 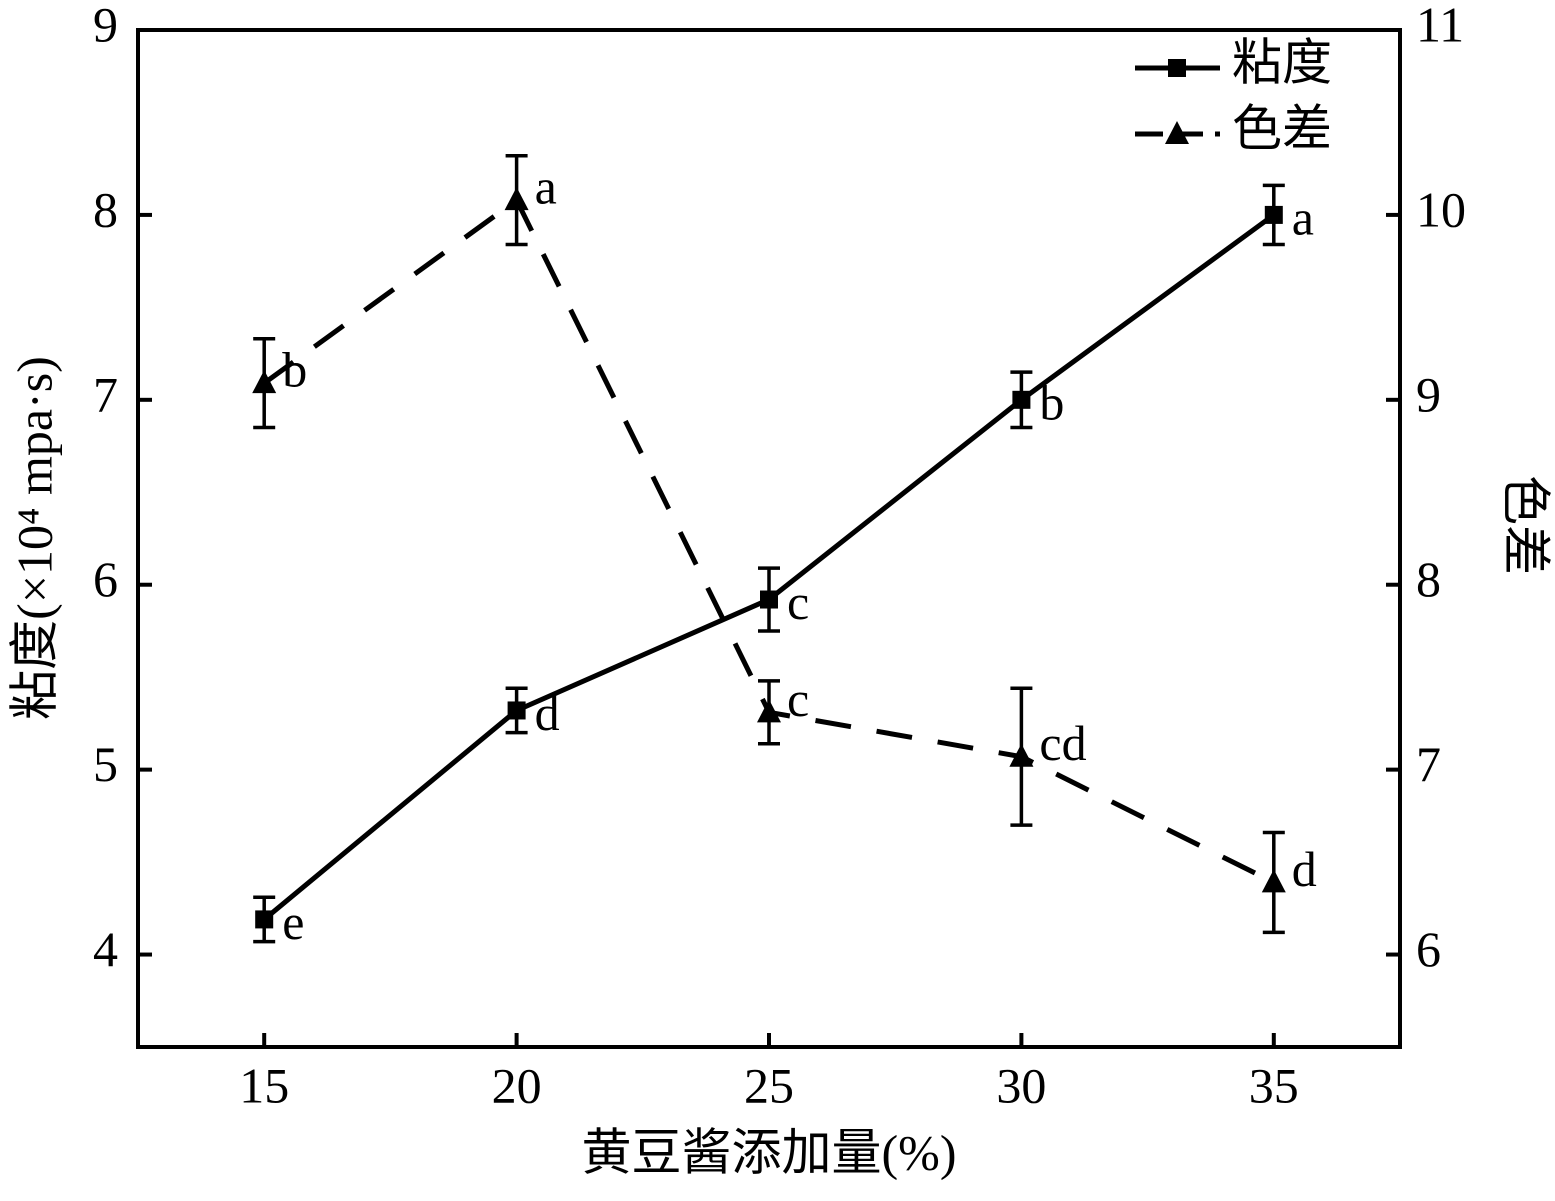 I want to click on legend-label: 色差, so click(x=1282, y=128).